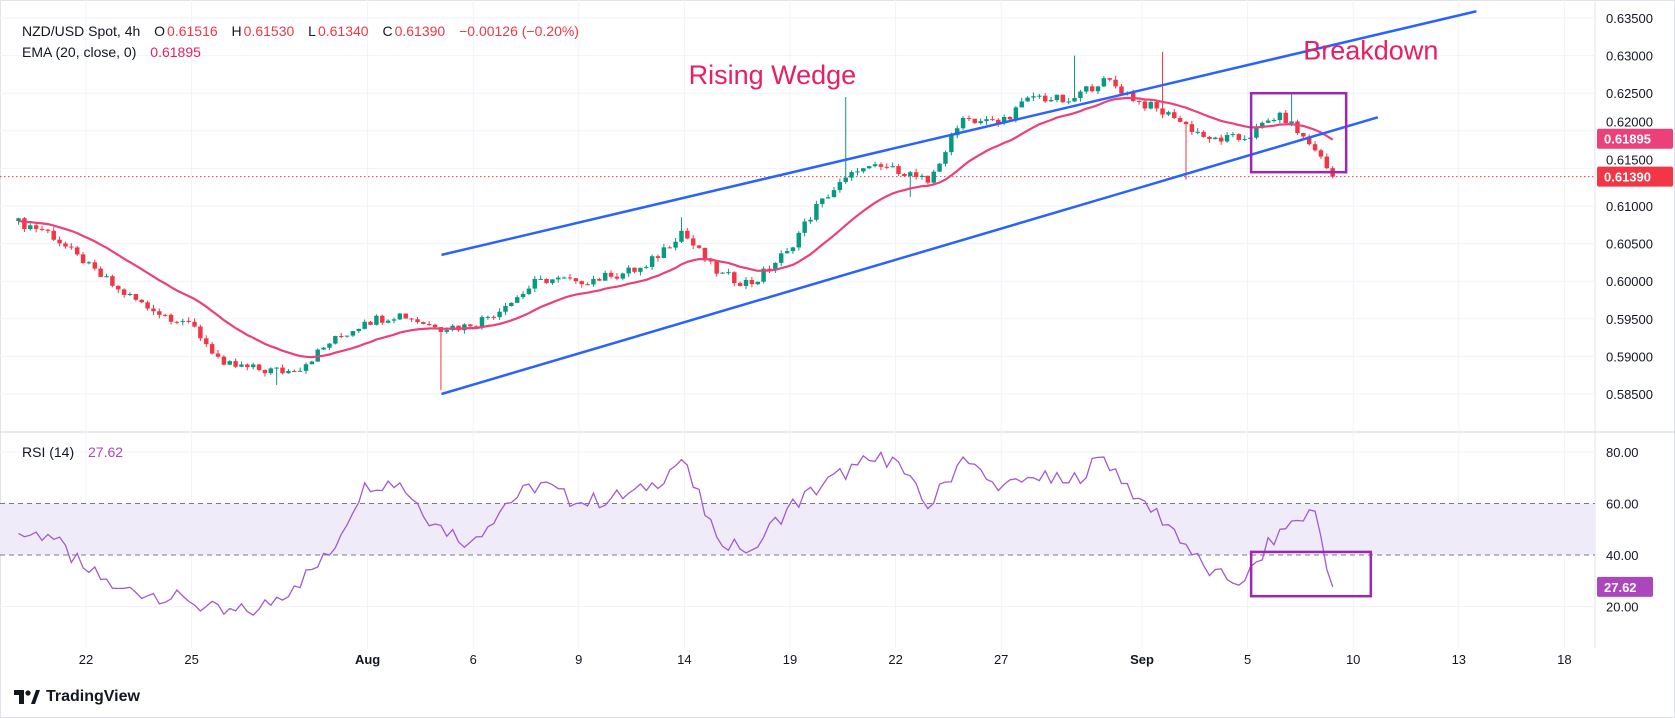 This screenshot has width=1675, height=718. What do you see at coordinates (27, 697) in the screenshot?
I see `tradingview-icon` at bounding box center [27, 697].